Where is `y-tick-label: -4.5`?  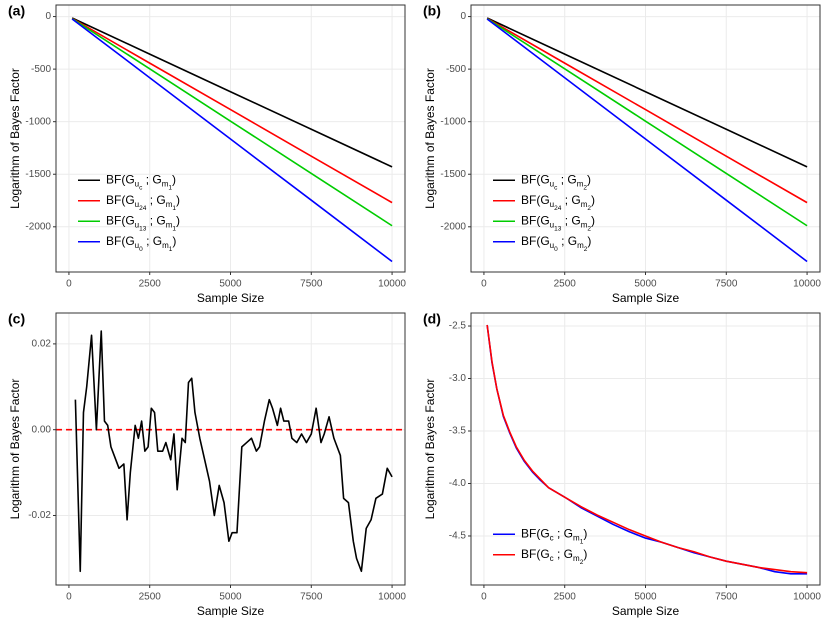 y-tick-label: -4.5 is located at coordinates (458, 536).